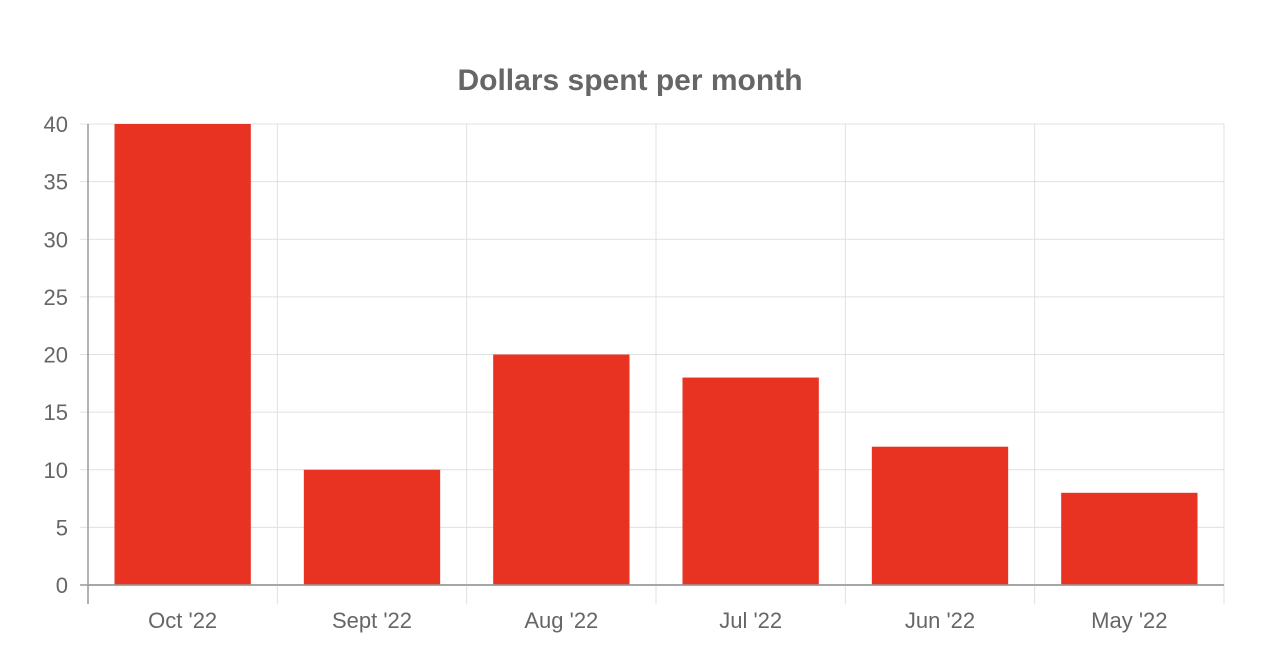 Image resolution: width=1278 pixels, height=672 pixels. What do you see at coordinates (182, 620) in the screenshot?
I see `x-tick-label: Oct '22` at bounding box center [182, 620].